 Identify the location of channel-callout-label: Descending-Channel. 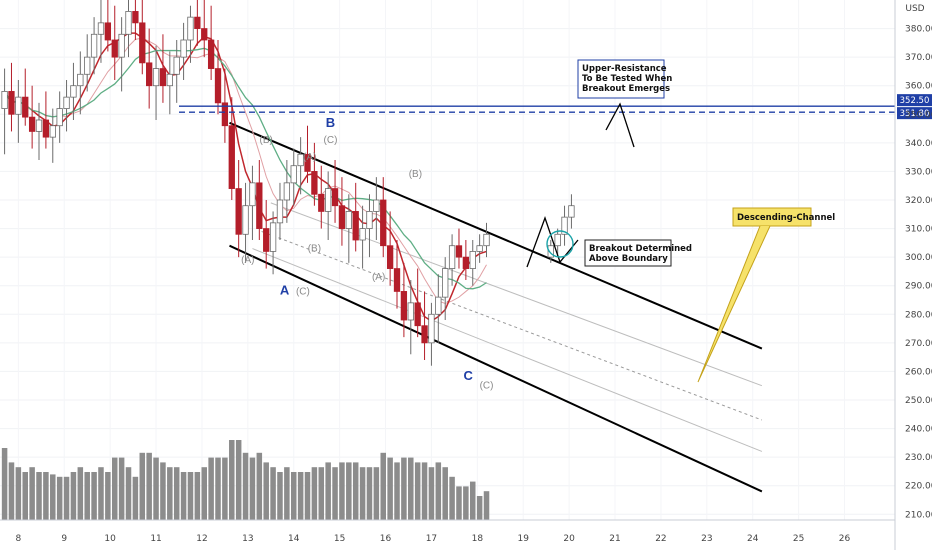
(786, 218).